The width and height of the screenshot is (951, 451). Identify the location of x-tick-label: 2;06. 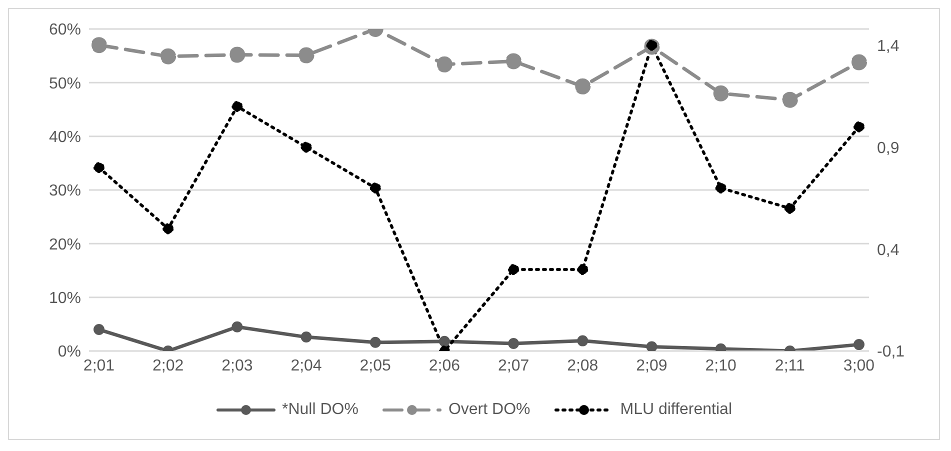
(444, 365).